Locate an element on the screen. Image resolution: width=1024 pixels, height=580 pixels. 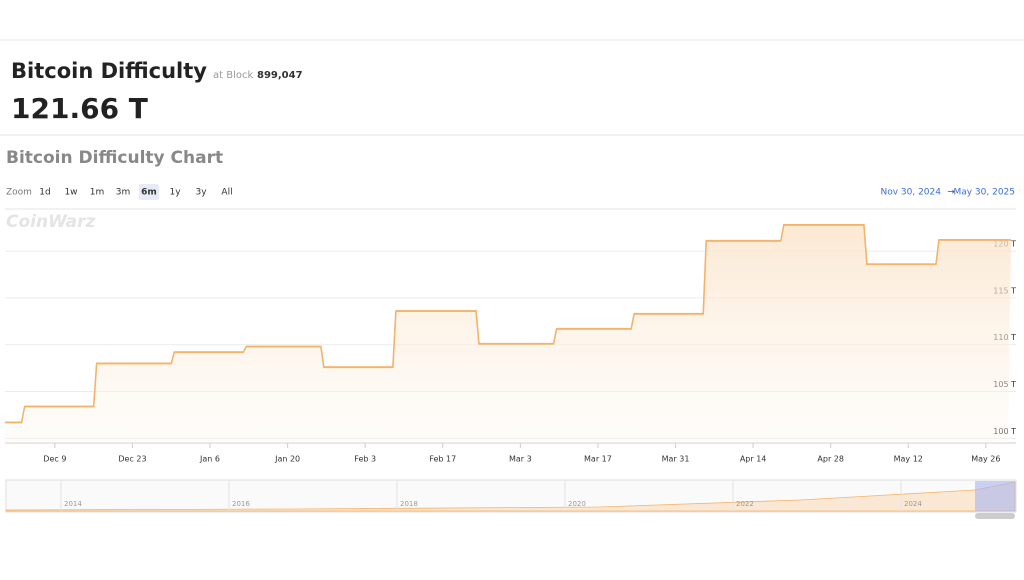
scrollbar is located at coordinates (995, 516).